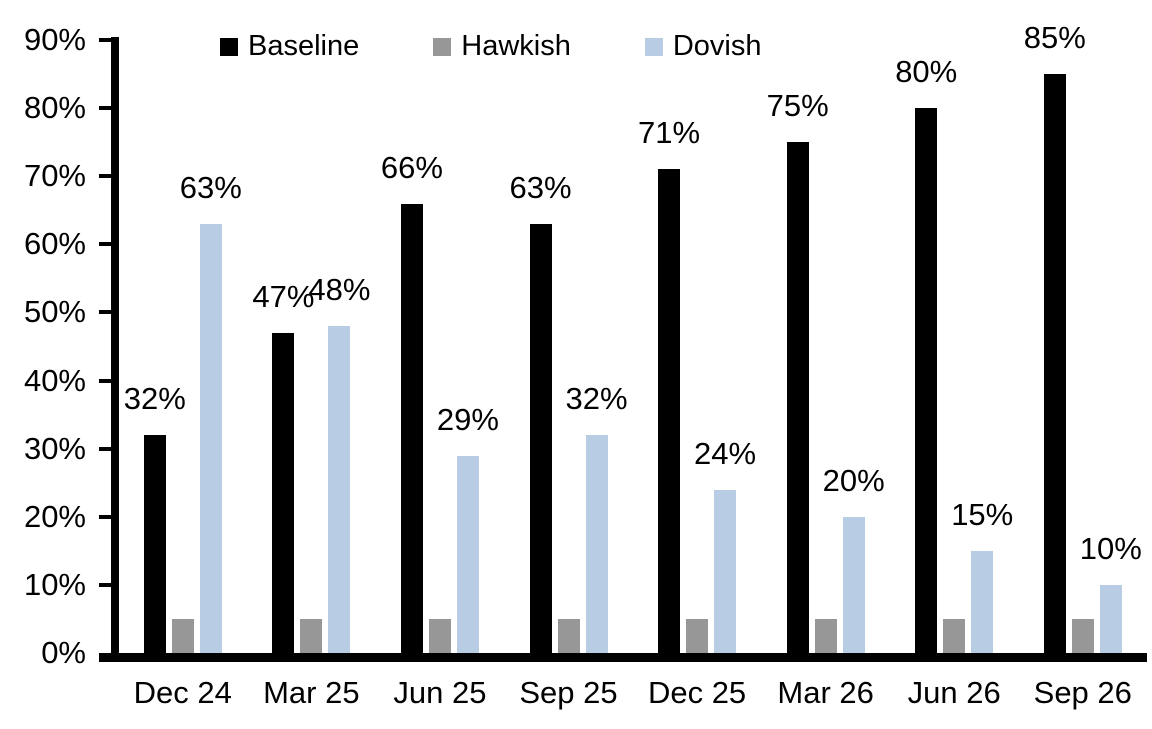  What do you see at coordinates (717, 46) in the screenshot?
I see `legend-label-dovish: Dovish` at bounding box center [717, 46].